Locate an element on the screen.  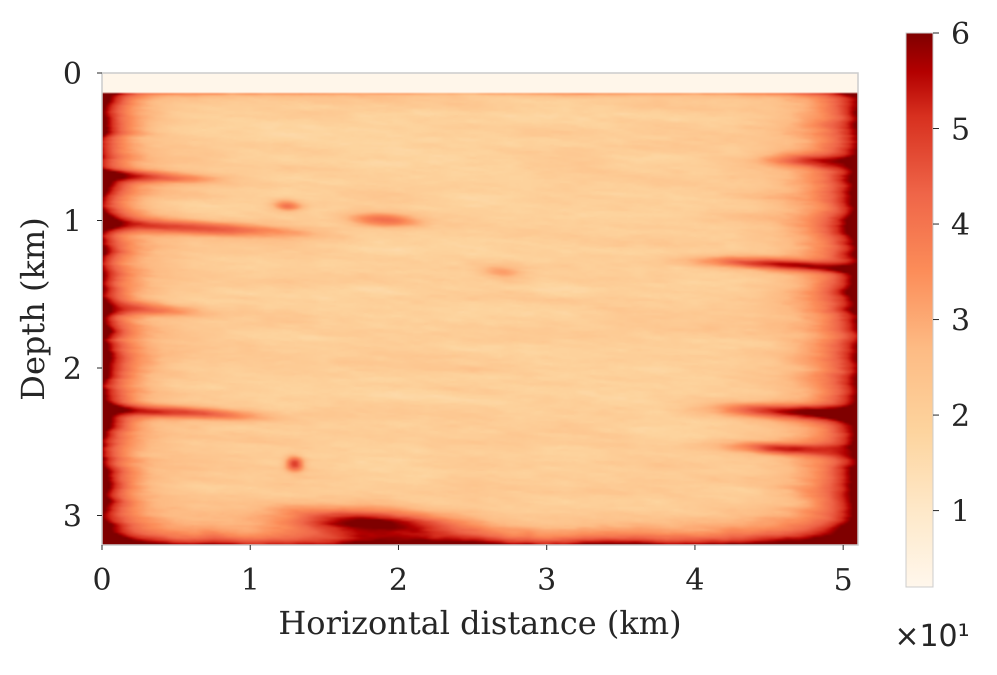
colorbar-tick-label: 6 is located at coordinates (960, 34).